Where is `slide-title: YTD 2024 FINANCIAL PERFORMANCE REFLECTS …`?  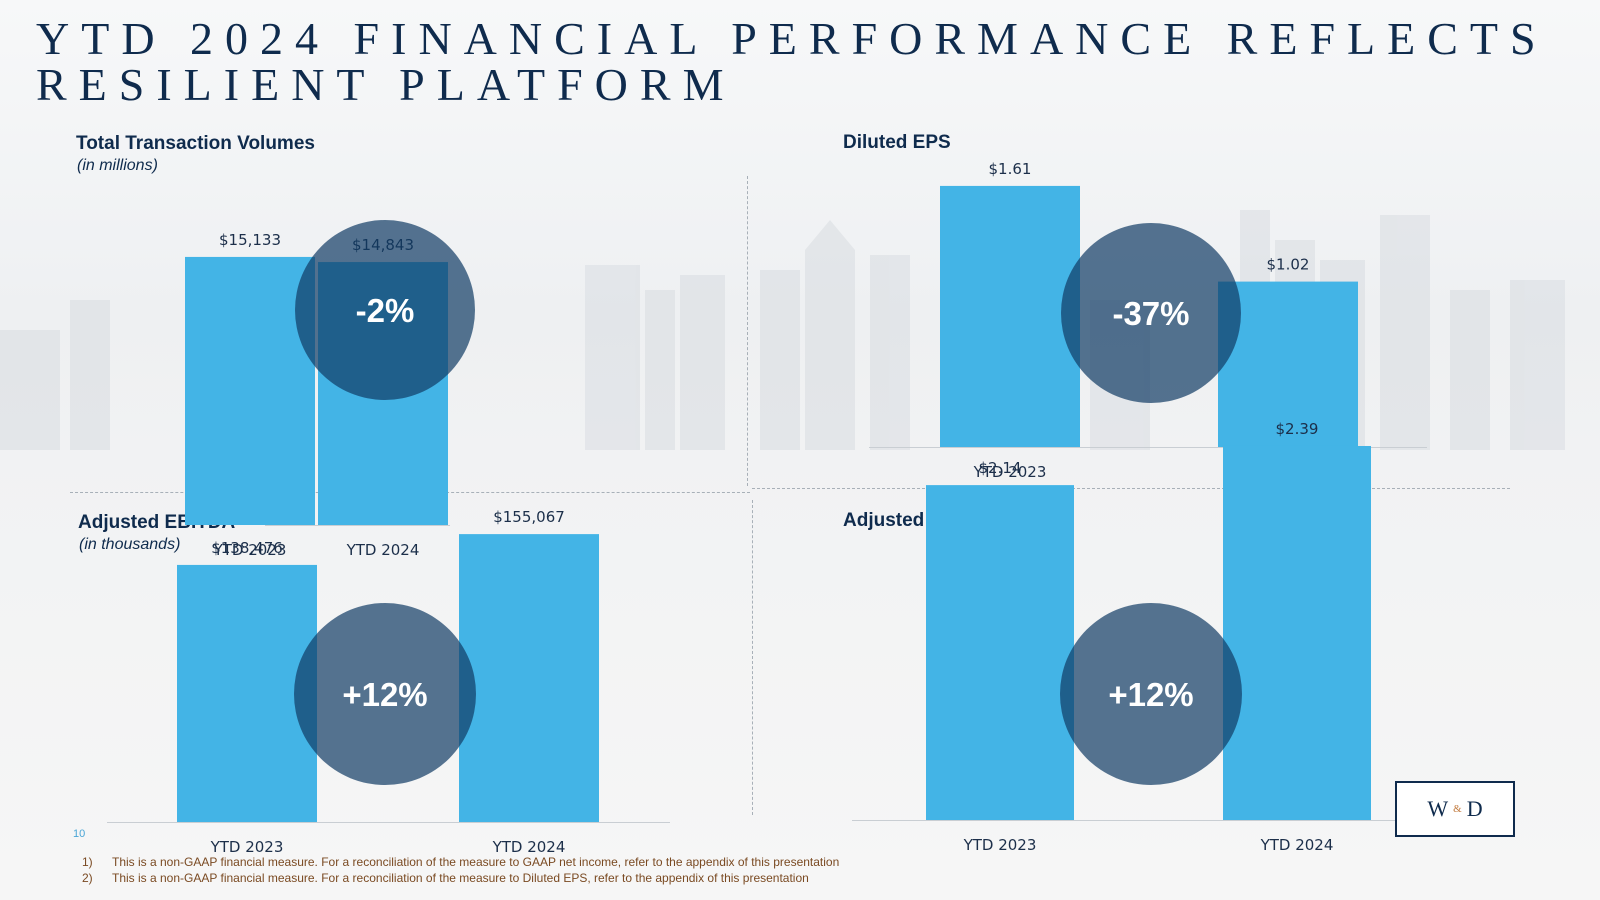 slide-title: YTD 2024 FINANCIAL PERFORMANCE REFLECTS … is located at coordinates (796, 62).